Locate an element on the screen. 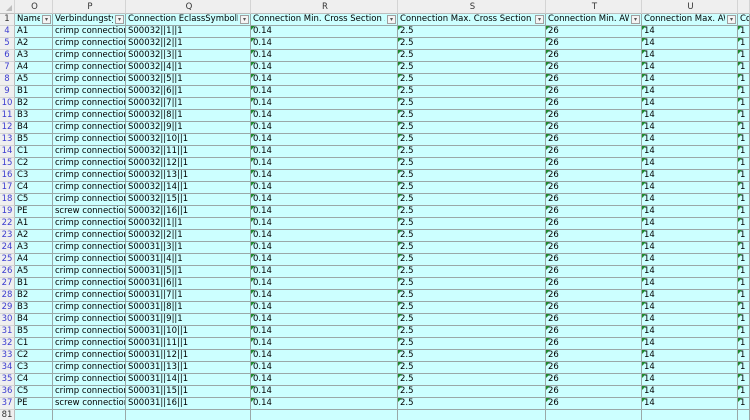  row-number: 18 is located at coordinates (7, 200).